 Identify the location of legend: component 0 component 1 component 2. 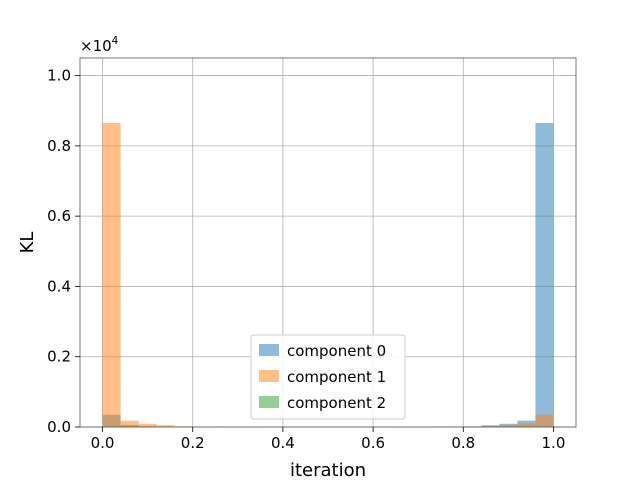
(328, 377).